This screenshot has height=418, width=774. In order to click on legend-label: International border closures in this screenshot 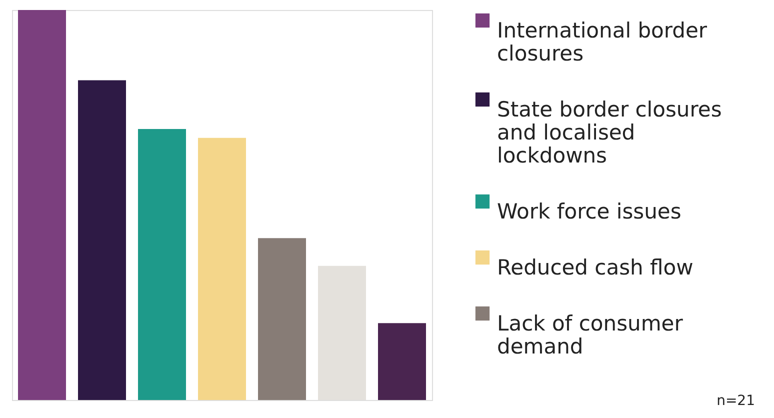, I will do `click(602, 42)`.